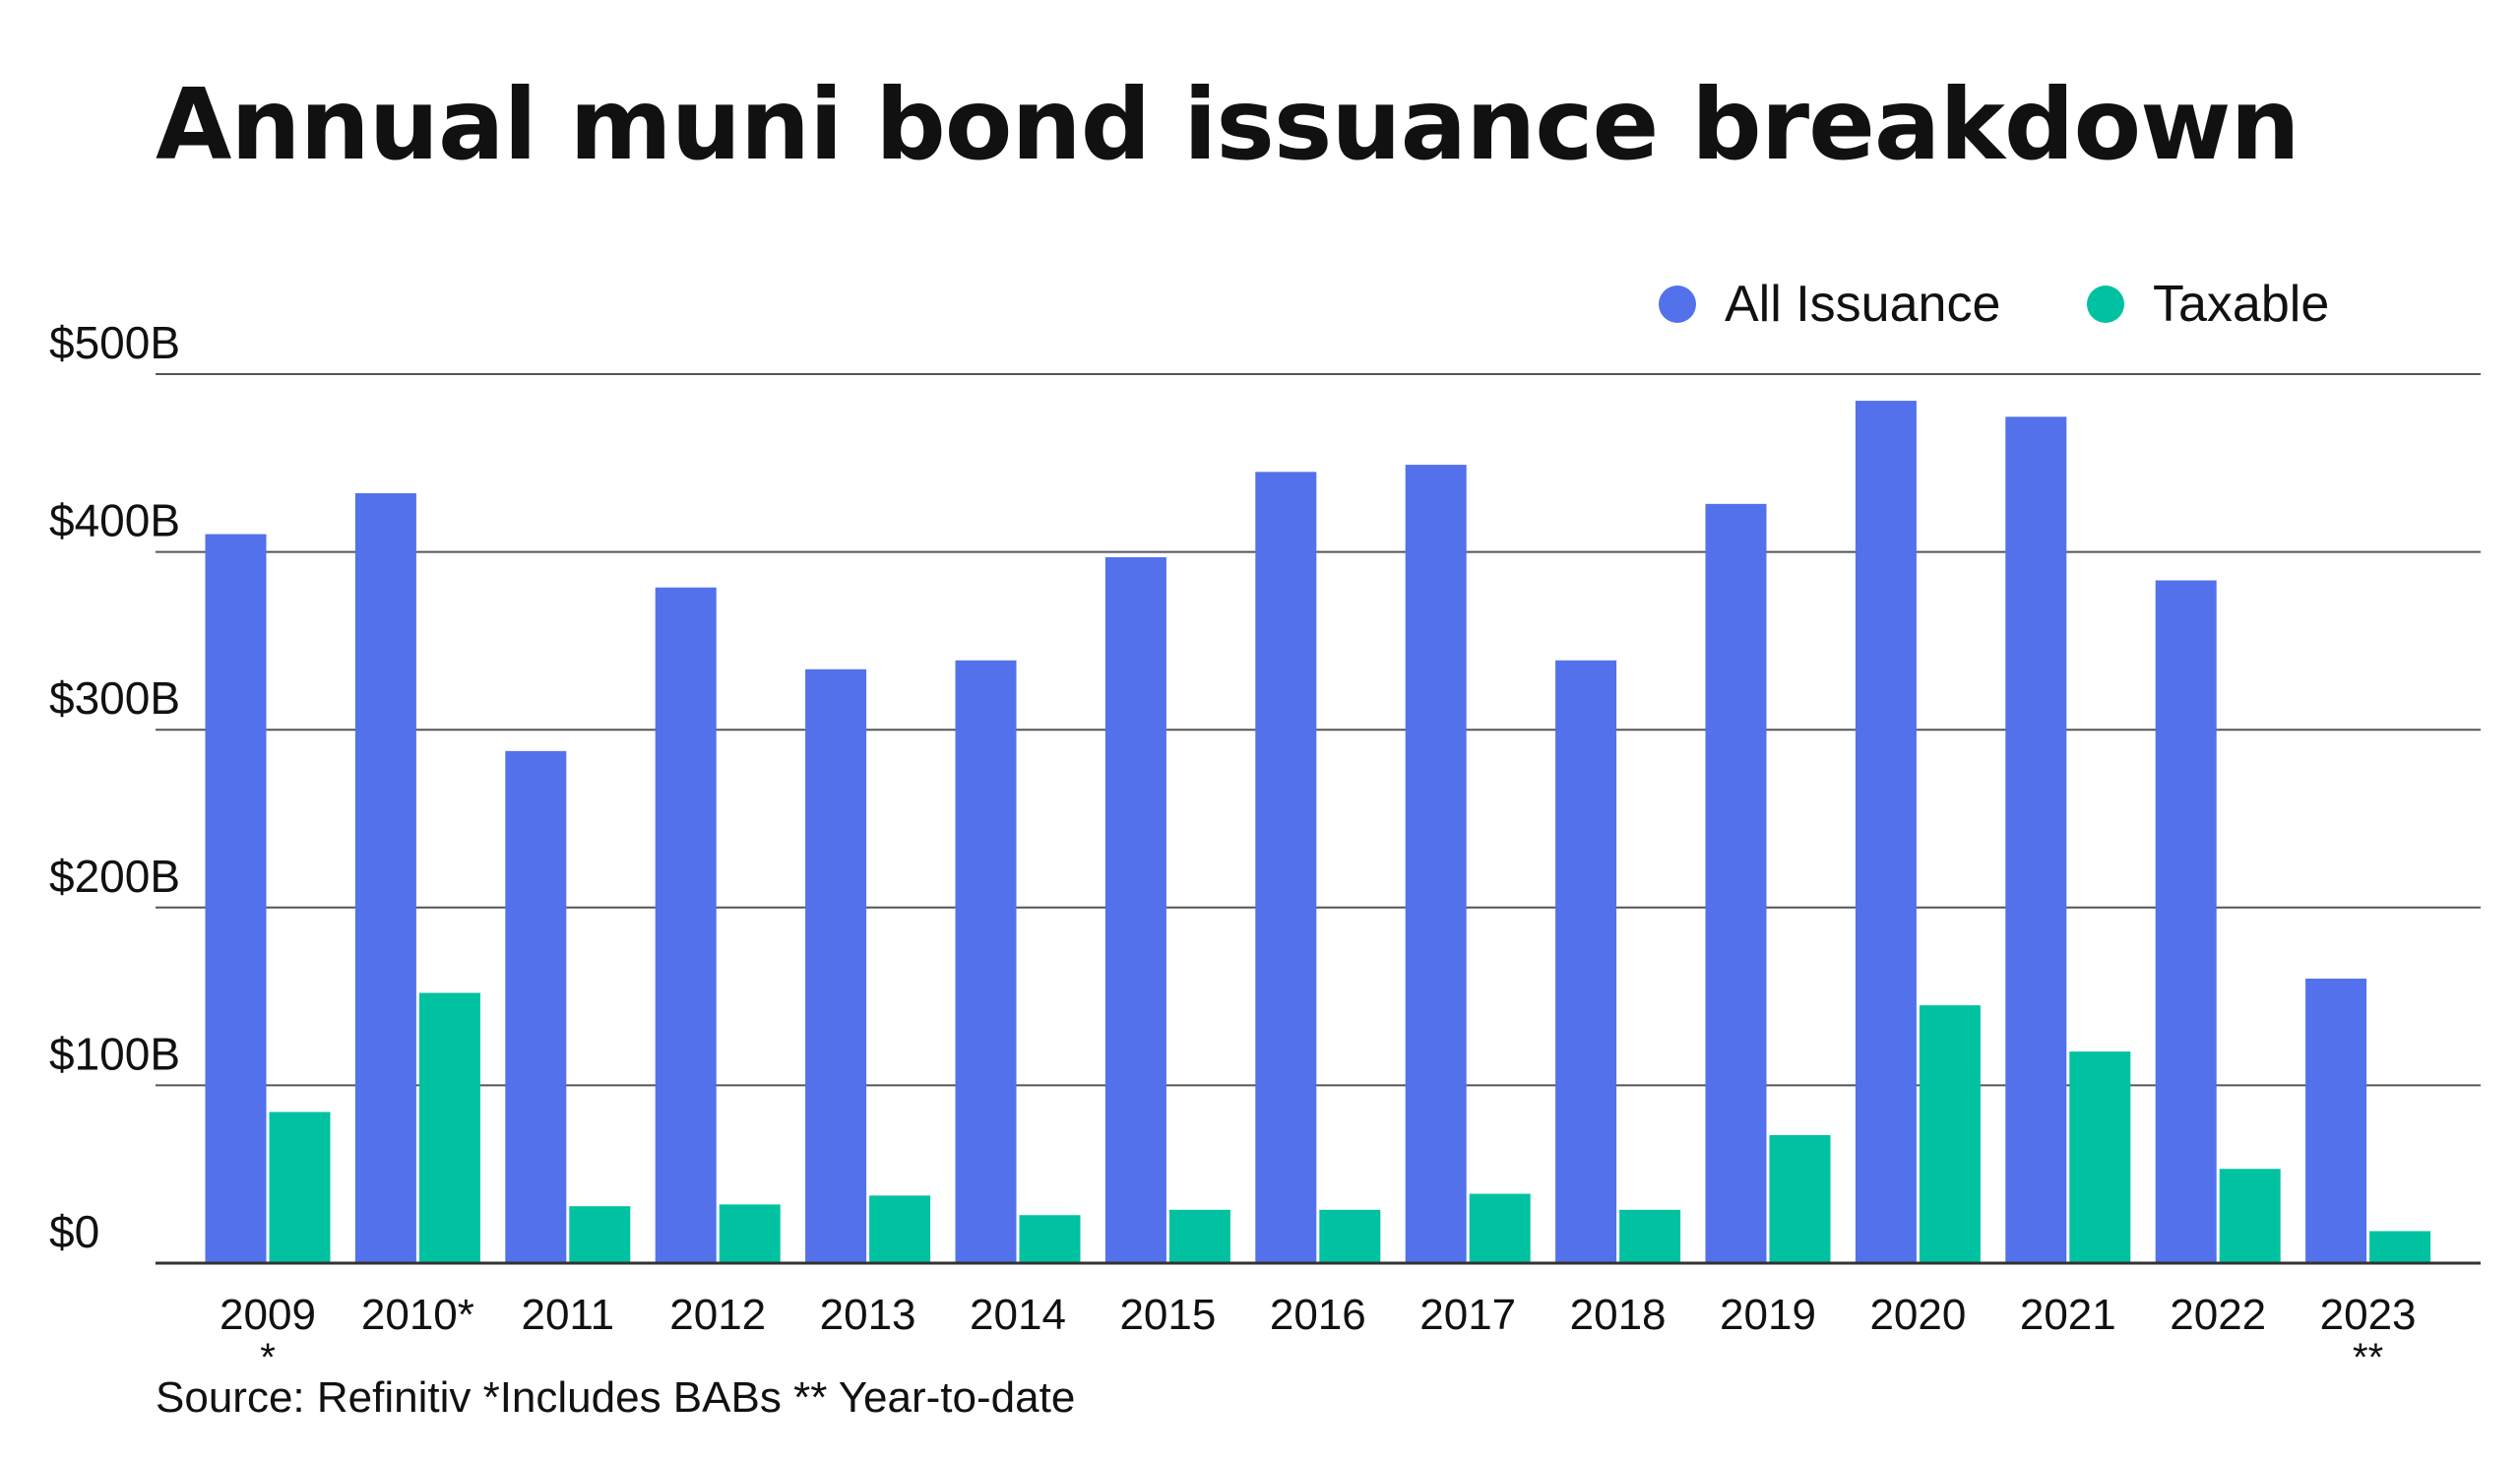 This screenshot has height=1462, width=2520. What do you see at coordinates (268, 1357) in the screenshot?
I see `x-tick-footnote: *` at bounding box center [268, 1357].